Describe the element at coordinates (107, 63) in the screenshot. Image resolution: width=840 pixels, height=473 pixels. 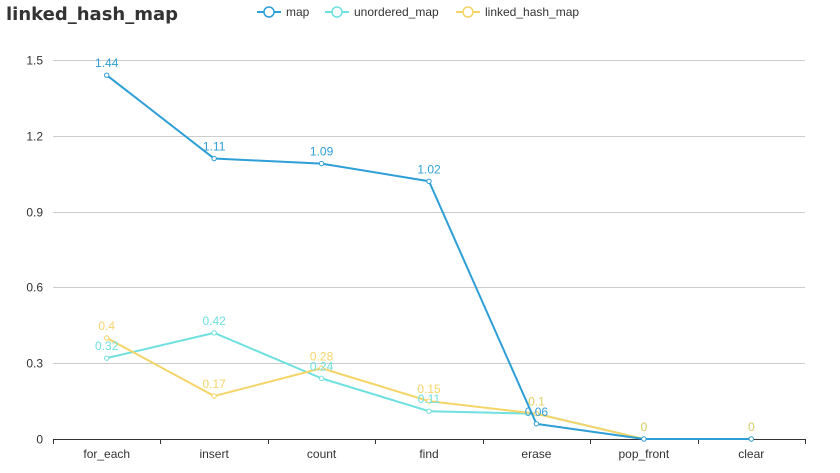
I see `data-label: 1.44` at that location.